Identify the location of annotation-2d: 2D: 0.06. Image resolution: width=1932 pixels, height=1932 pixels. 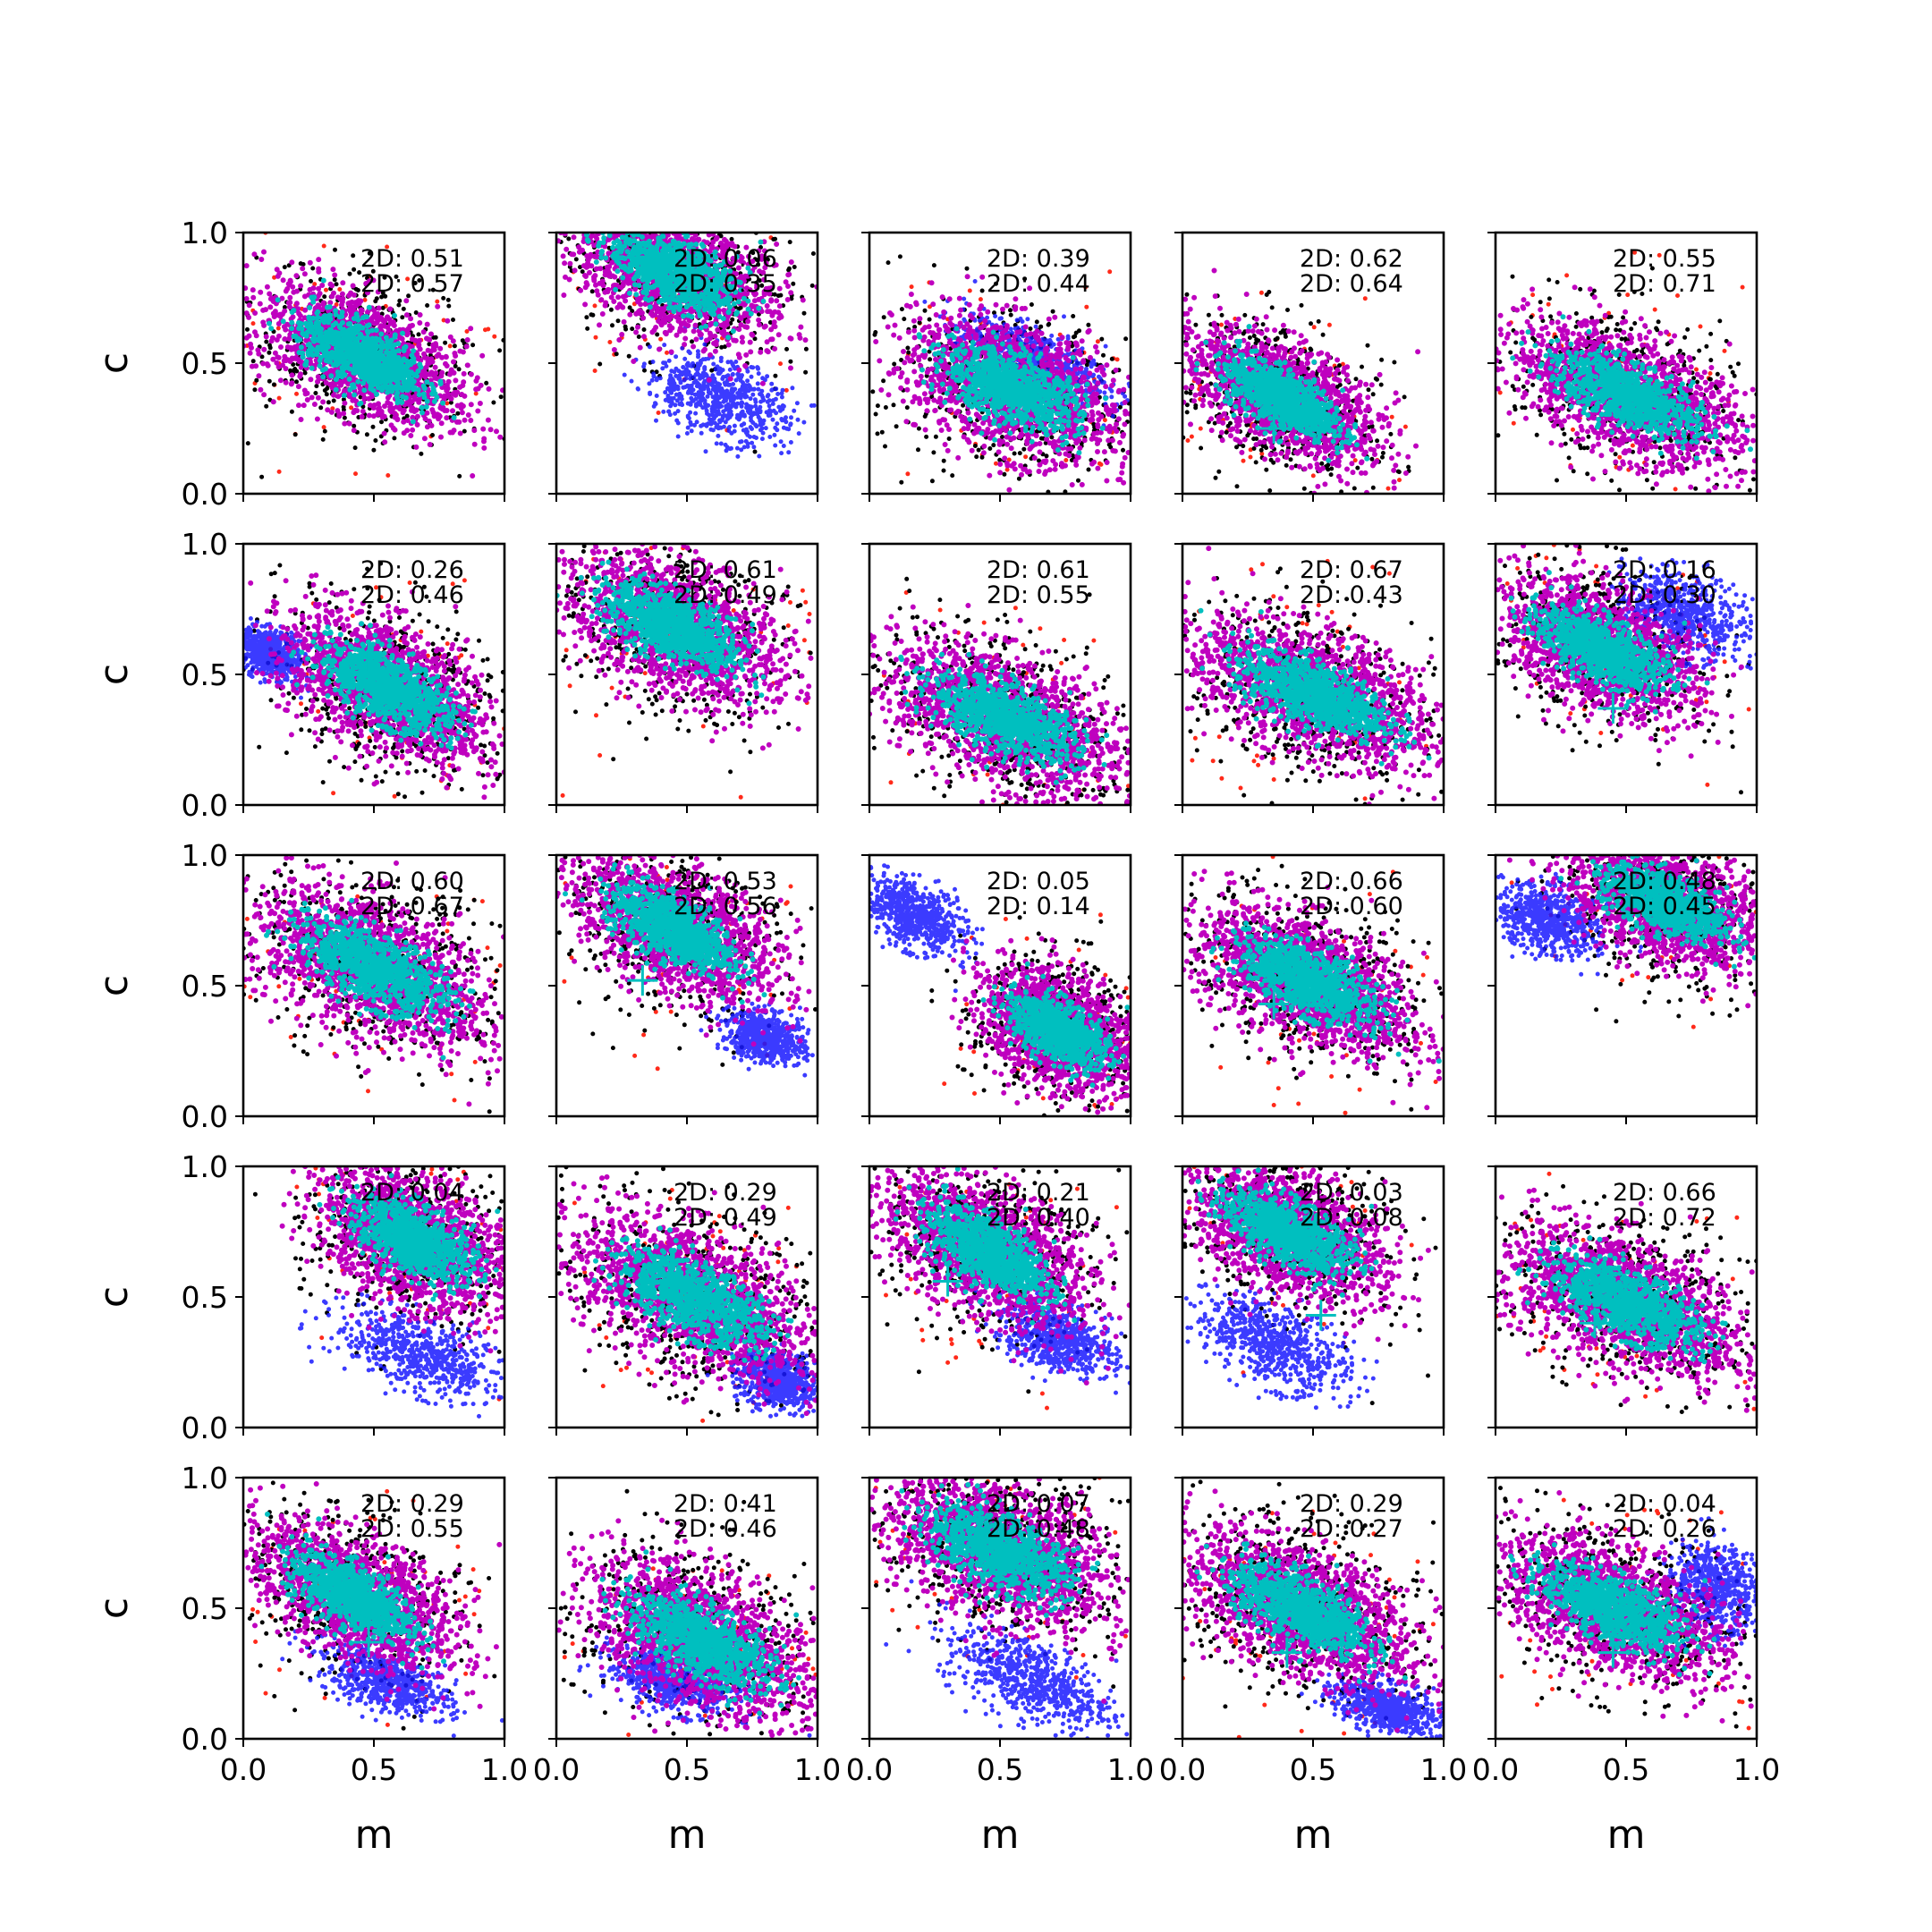
(725, 259).